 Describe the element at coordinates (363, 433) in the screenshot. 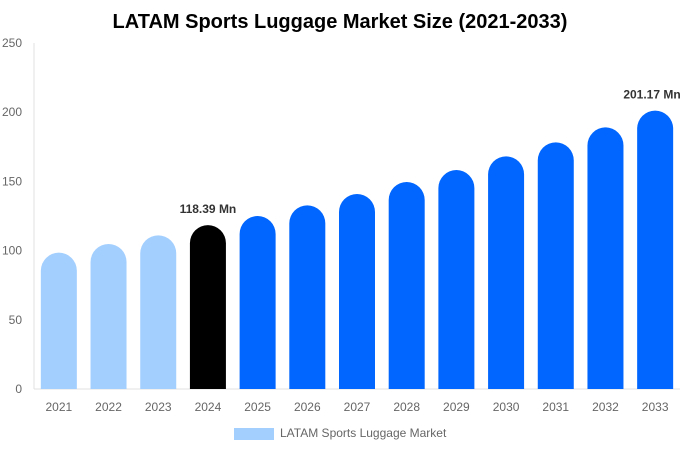

I see `legend-label: LATAM Sports Luggage Market` at that location.